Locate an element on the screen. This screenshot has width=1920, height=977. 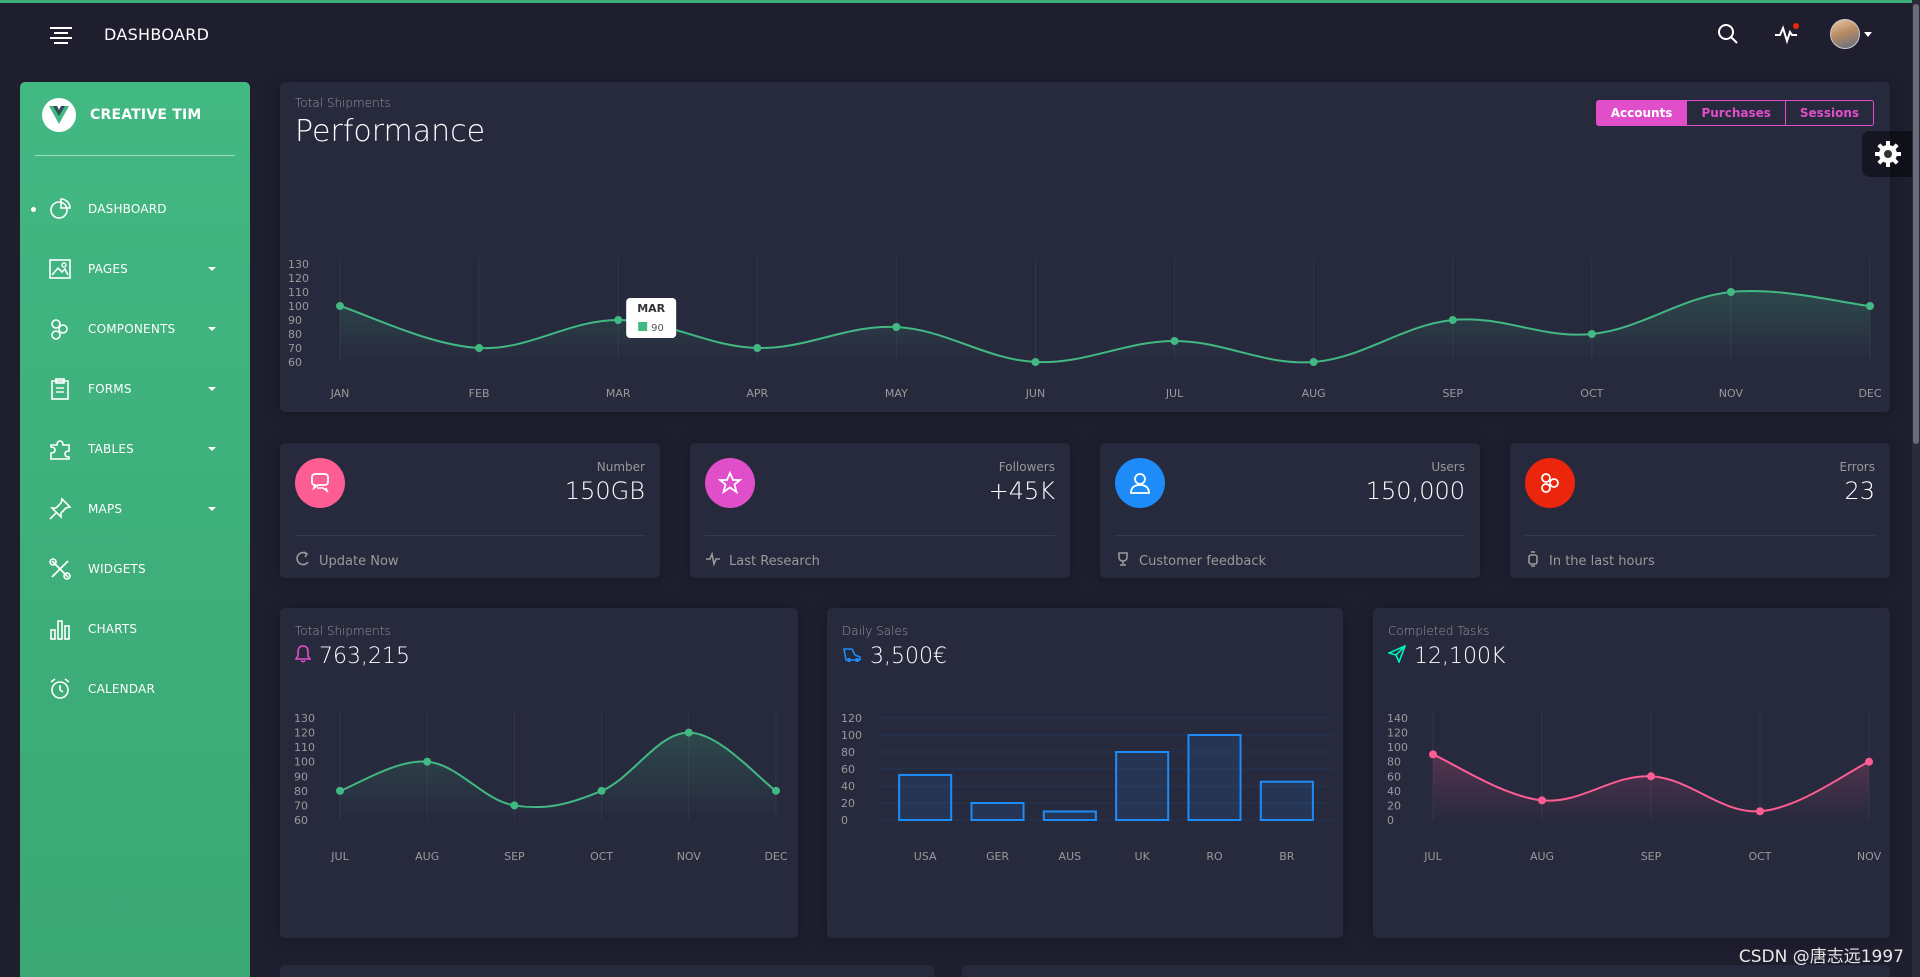
stat-footer: Last Research is located at coordinates (762, 561).